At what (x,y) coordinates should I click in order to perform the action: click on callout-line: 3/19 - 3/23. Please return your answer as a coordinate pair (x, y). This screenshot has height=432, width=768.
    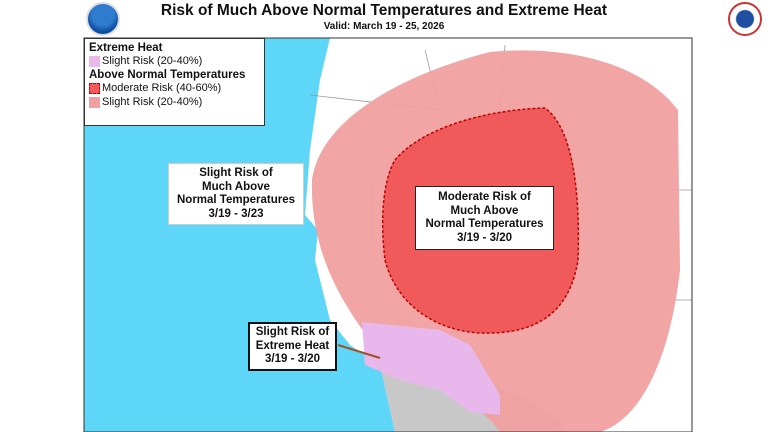
    Looking at the image, I should click on (236, 213).